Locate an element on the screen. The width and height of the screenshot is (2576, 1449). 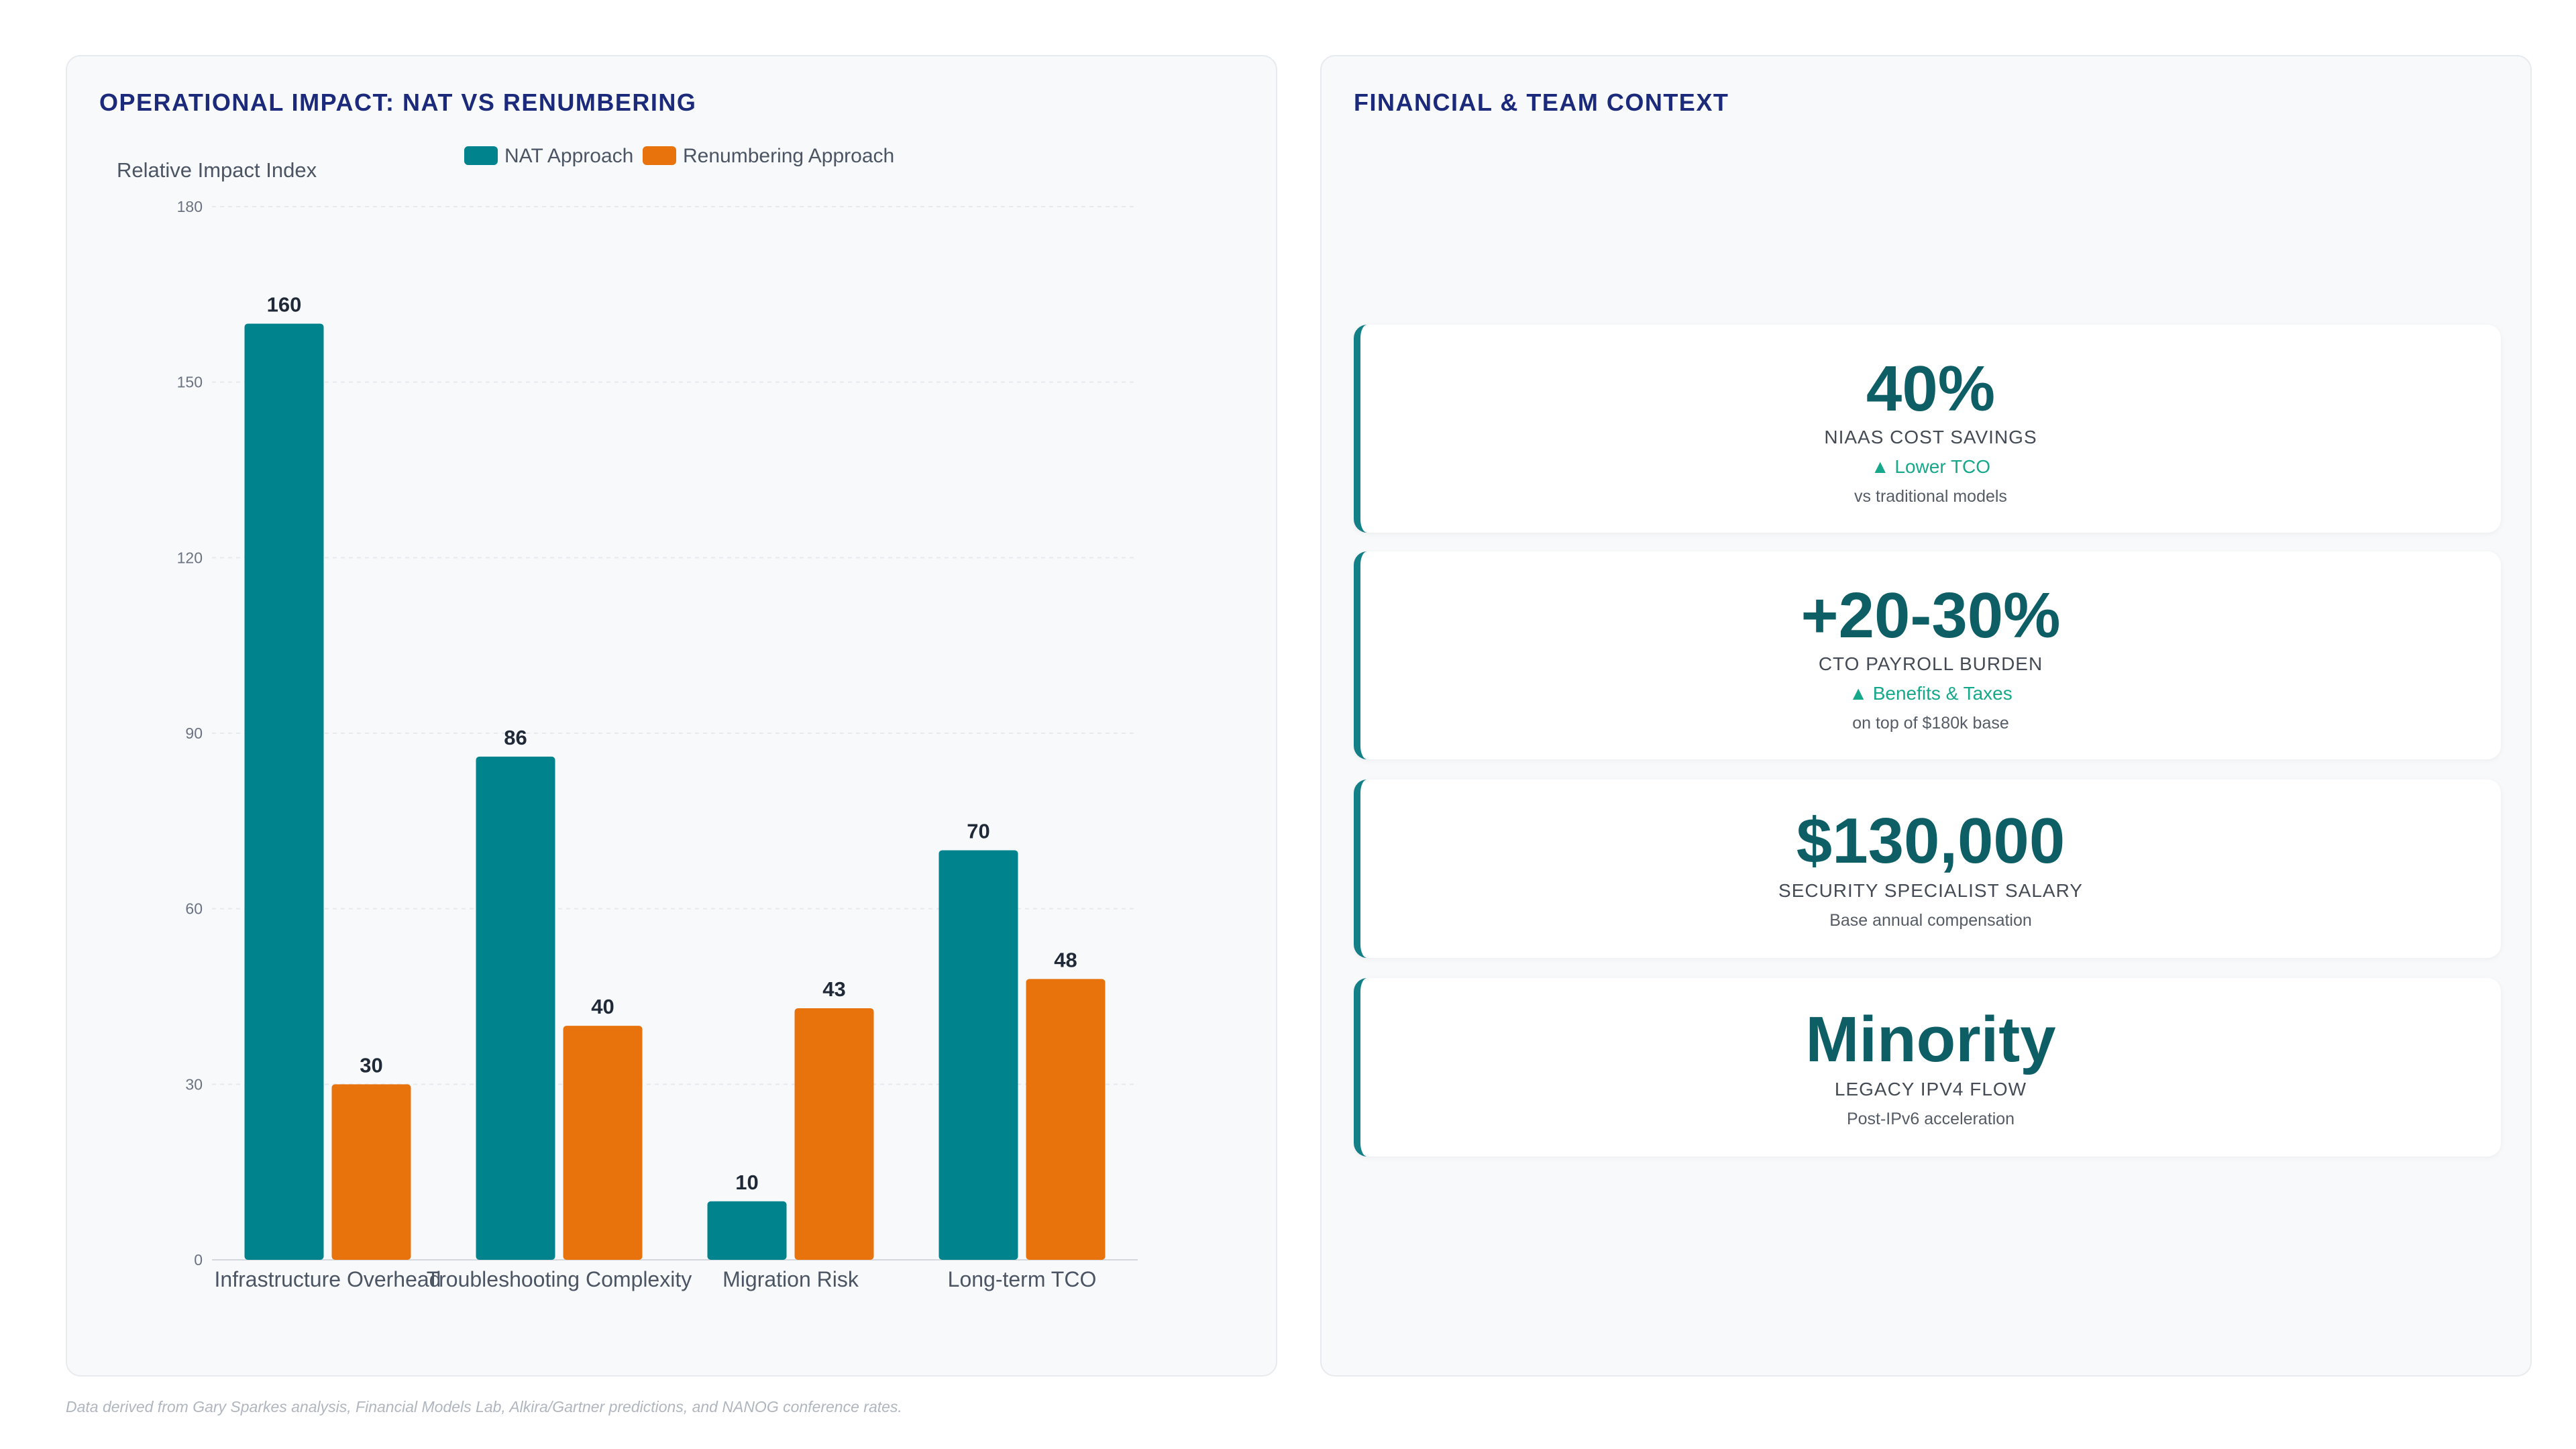
y-tick-label: 120 is located at coordinates (190, 557).